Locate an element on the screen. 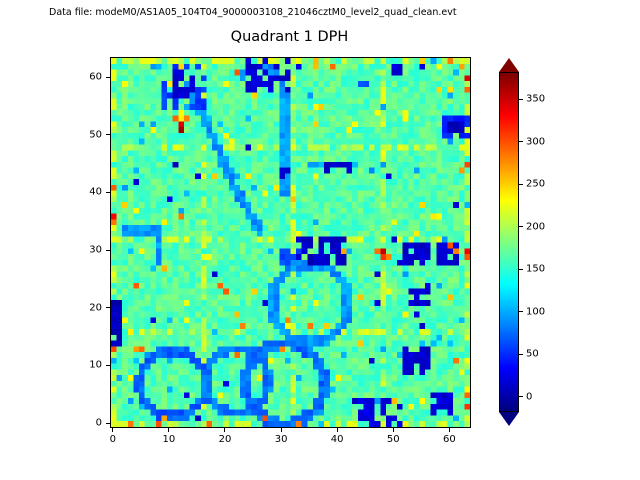 This screenshot has width=640, height=480. colorbar-tick-label: 100 is located at coordinates (536, 312).